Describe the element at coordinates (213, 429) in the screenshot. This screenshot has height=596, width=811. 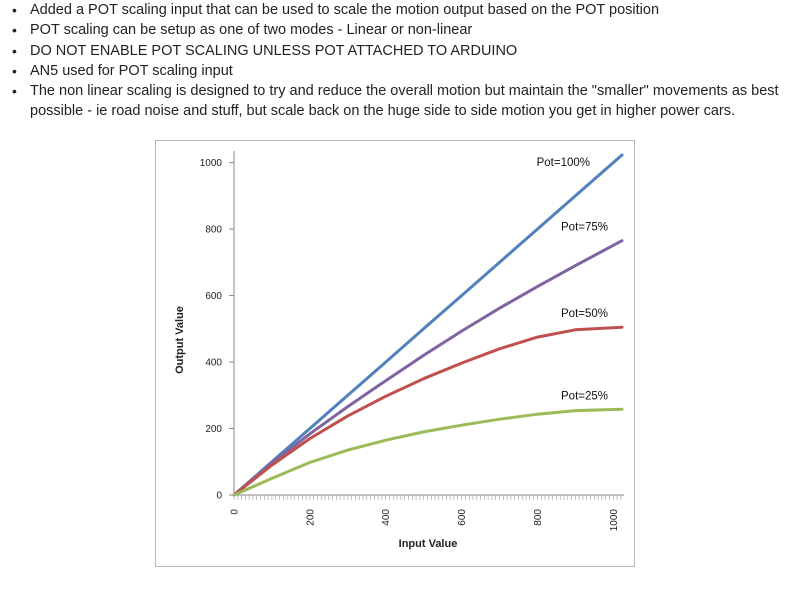
I see `y-tick-label: 200` at that location.